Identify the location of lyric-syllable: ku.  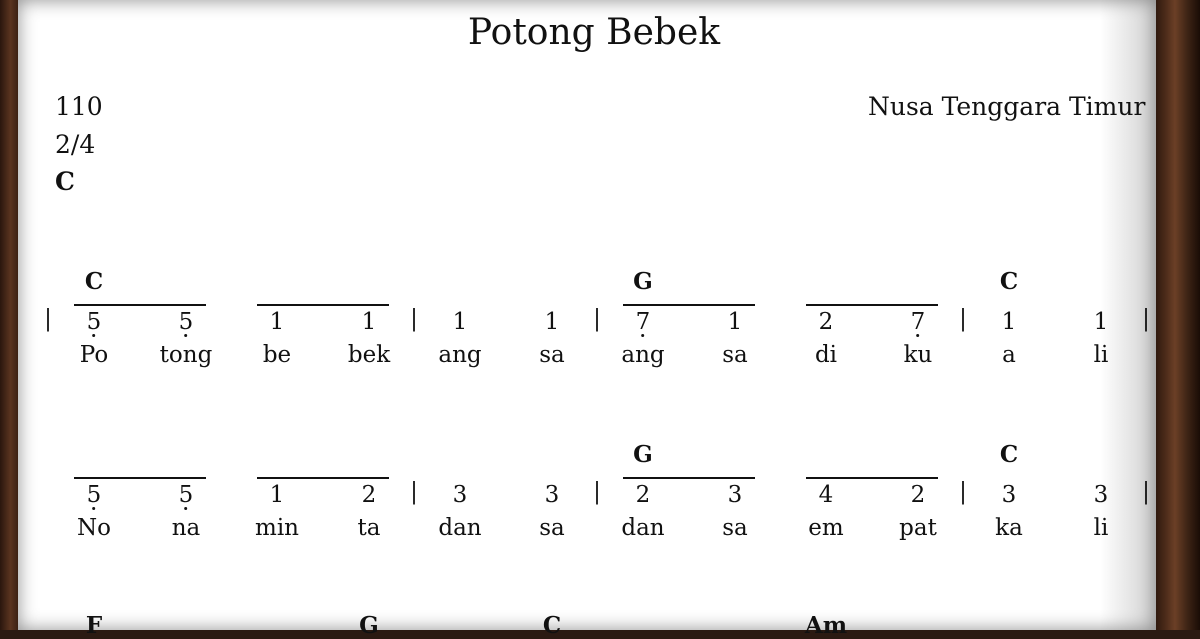
(918, 355).